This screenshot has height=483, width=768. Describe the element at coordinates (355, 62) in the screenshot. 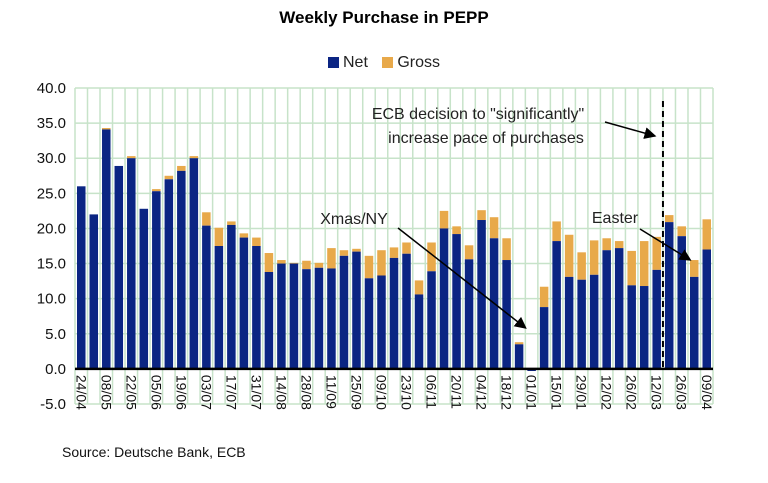

I see `legend-label-net: Net` at that location.